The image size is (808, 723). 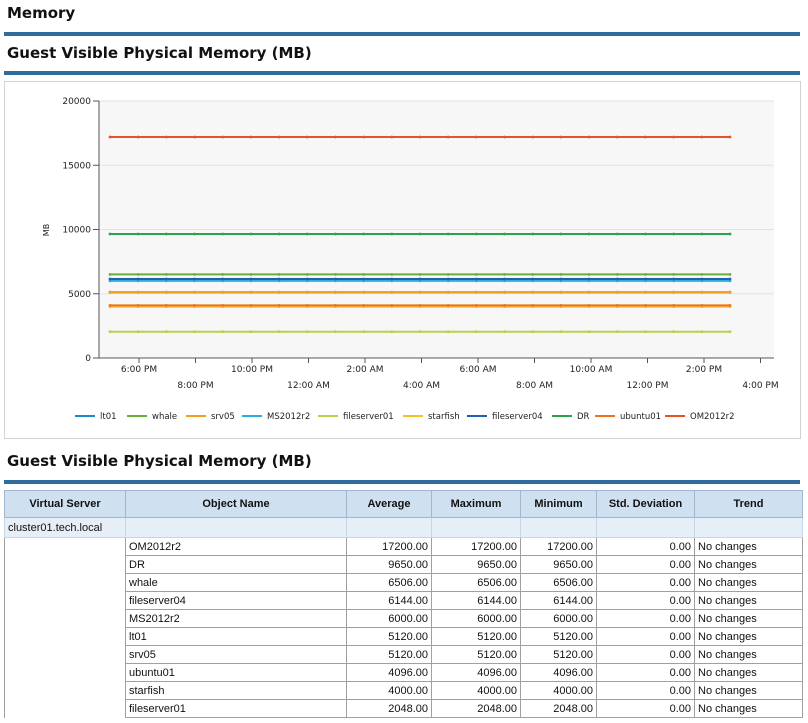 I want to click on maximum-cell: 6000.00, so click(x=476, y=618).